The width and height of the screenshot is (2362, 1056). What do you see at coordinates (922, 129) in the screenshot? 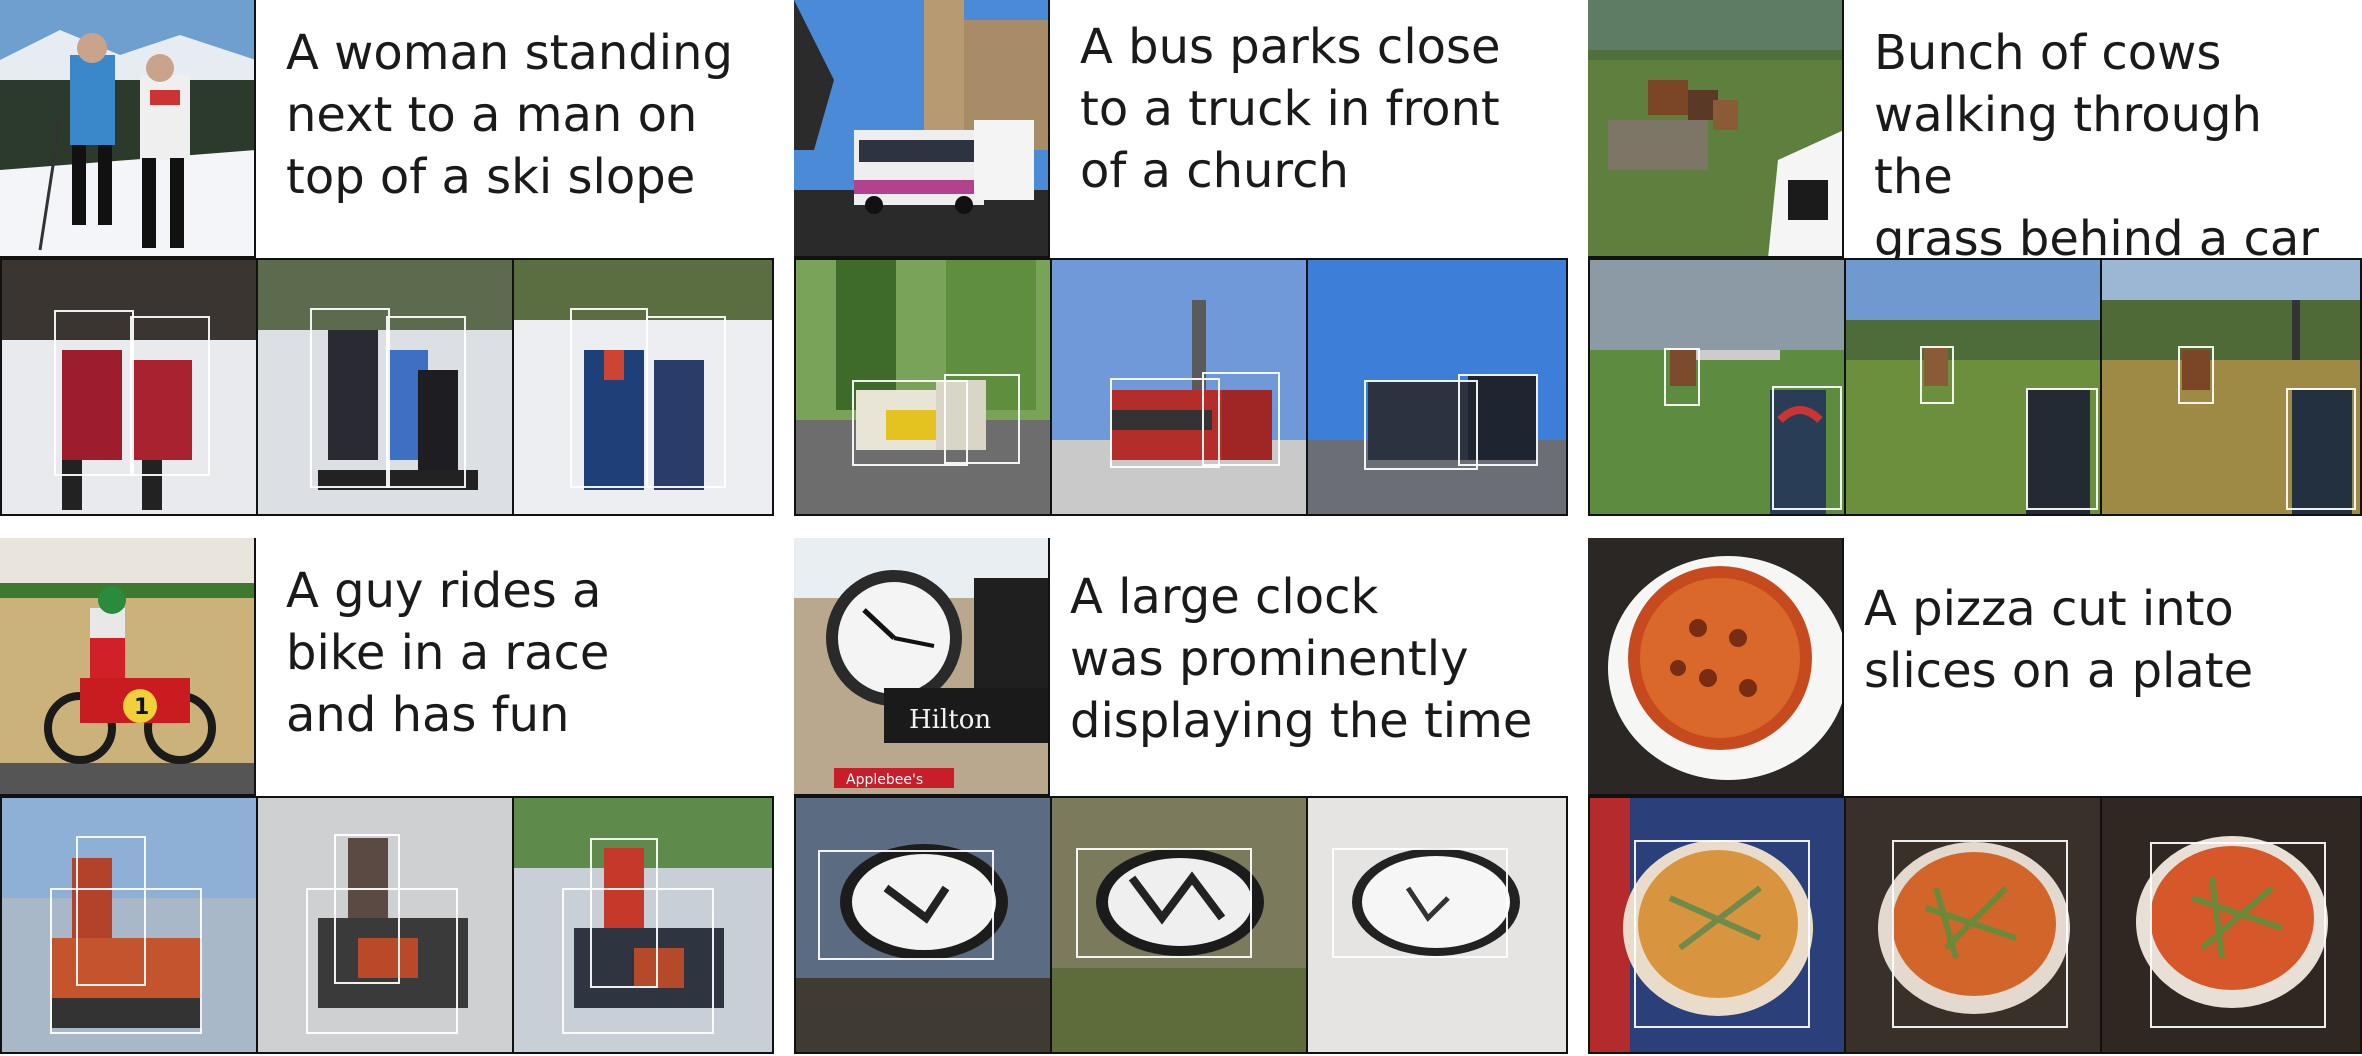
I see `bus-by-church-photo` at bounding box center [922, 129].